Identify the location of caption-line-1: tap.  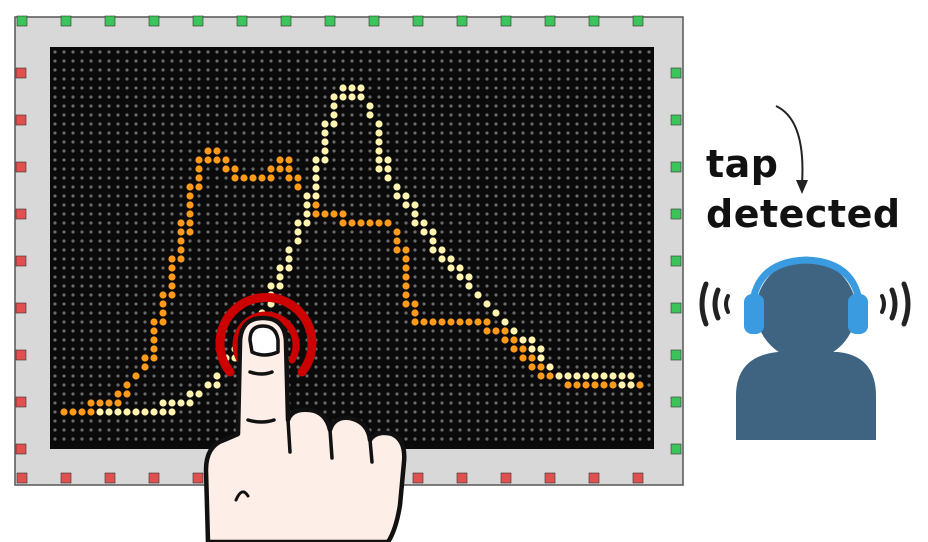
(742, 164).